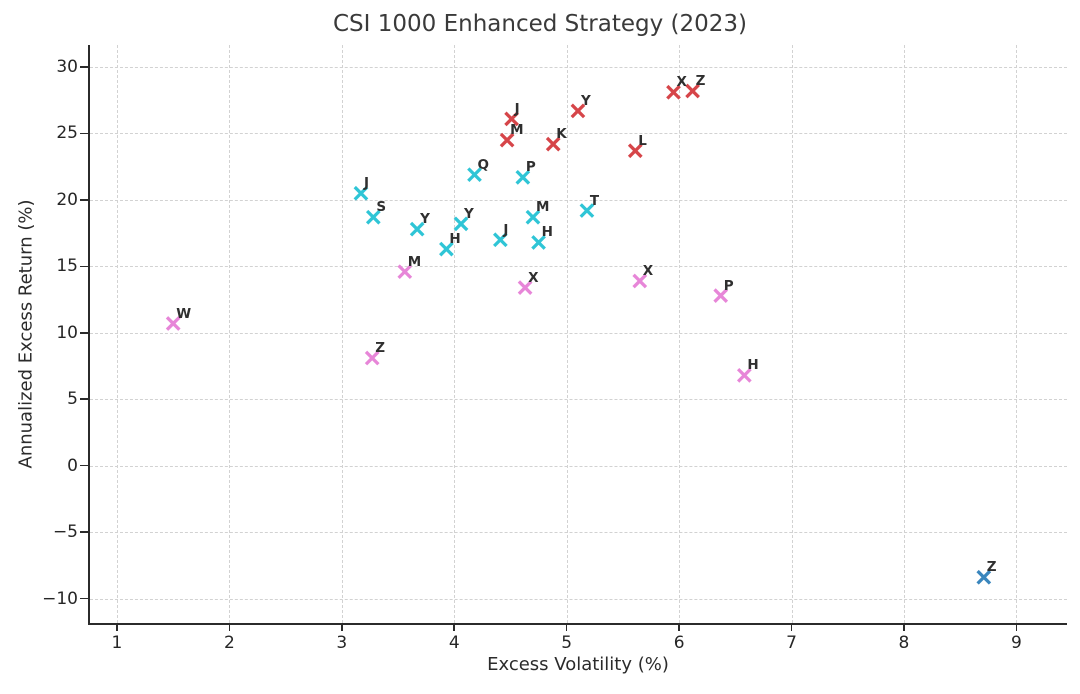 The width and height of the screenshot is (1080, 694). Describe the element at coordinates (454, 643) in the screenshot. I see `x-tick-label: 4` at that location.